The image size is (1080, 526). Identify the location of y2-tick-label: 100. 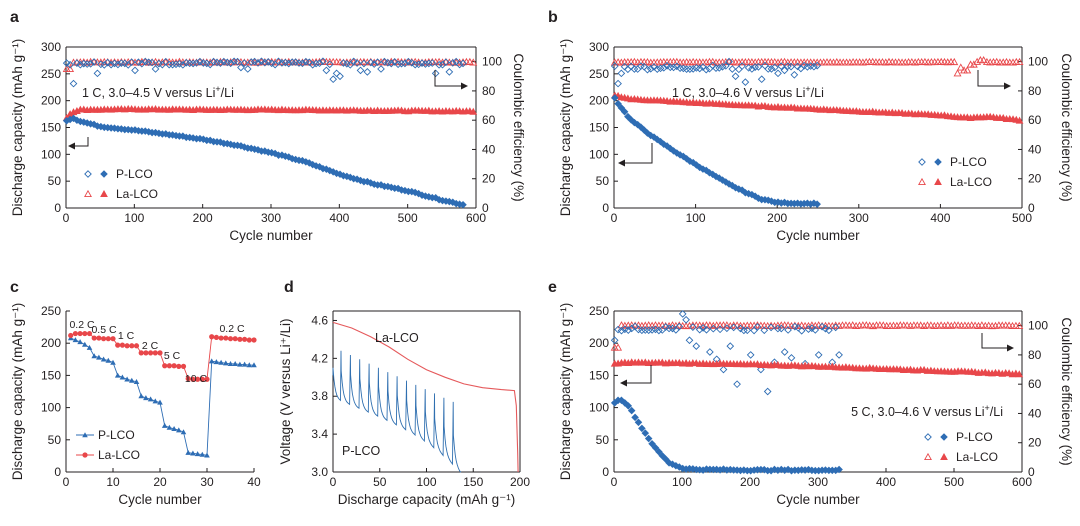
(1038, 62).